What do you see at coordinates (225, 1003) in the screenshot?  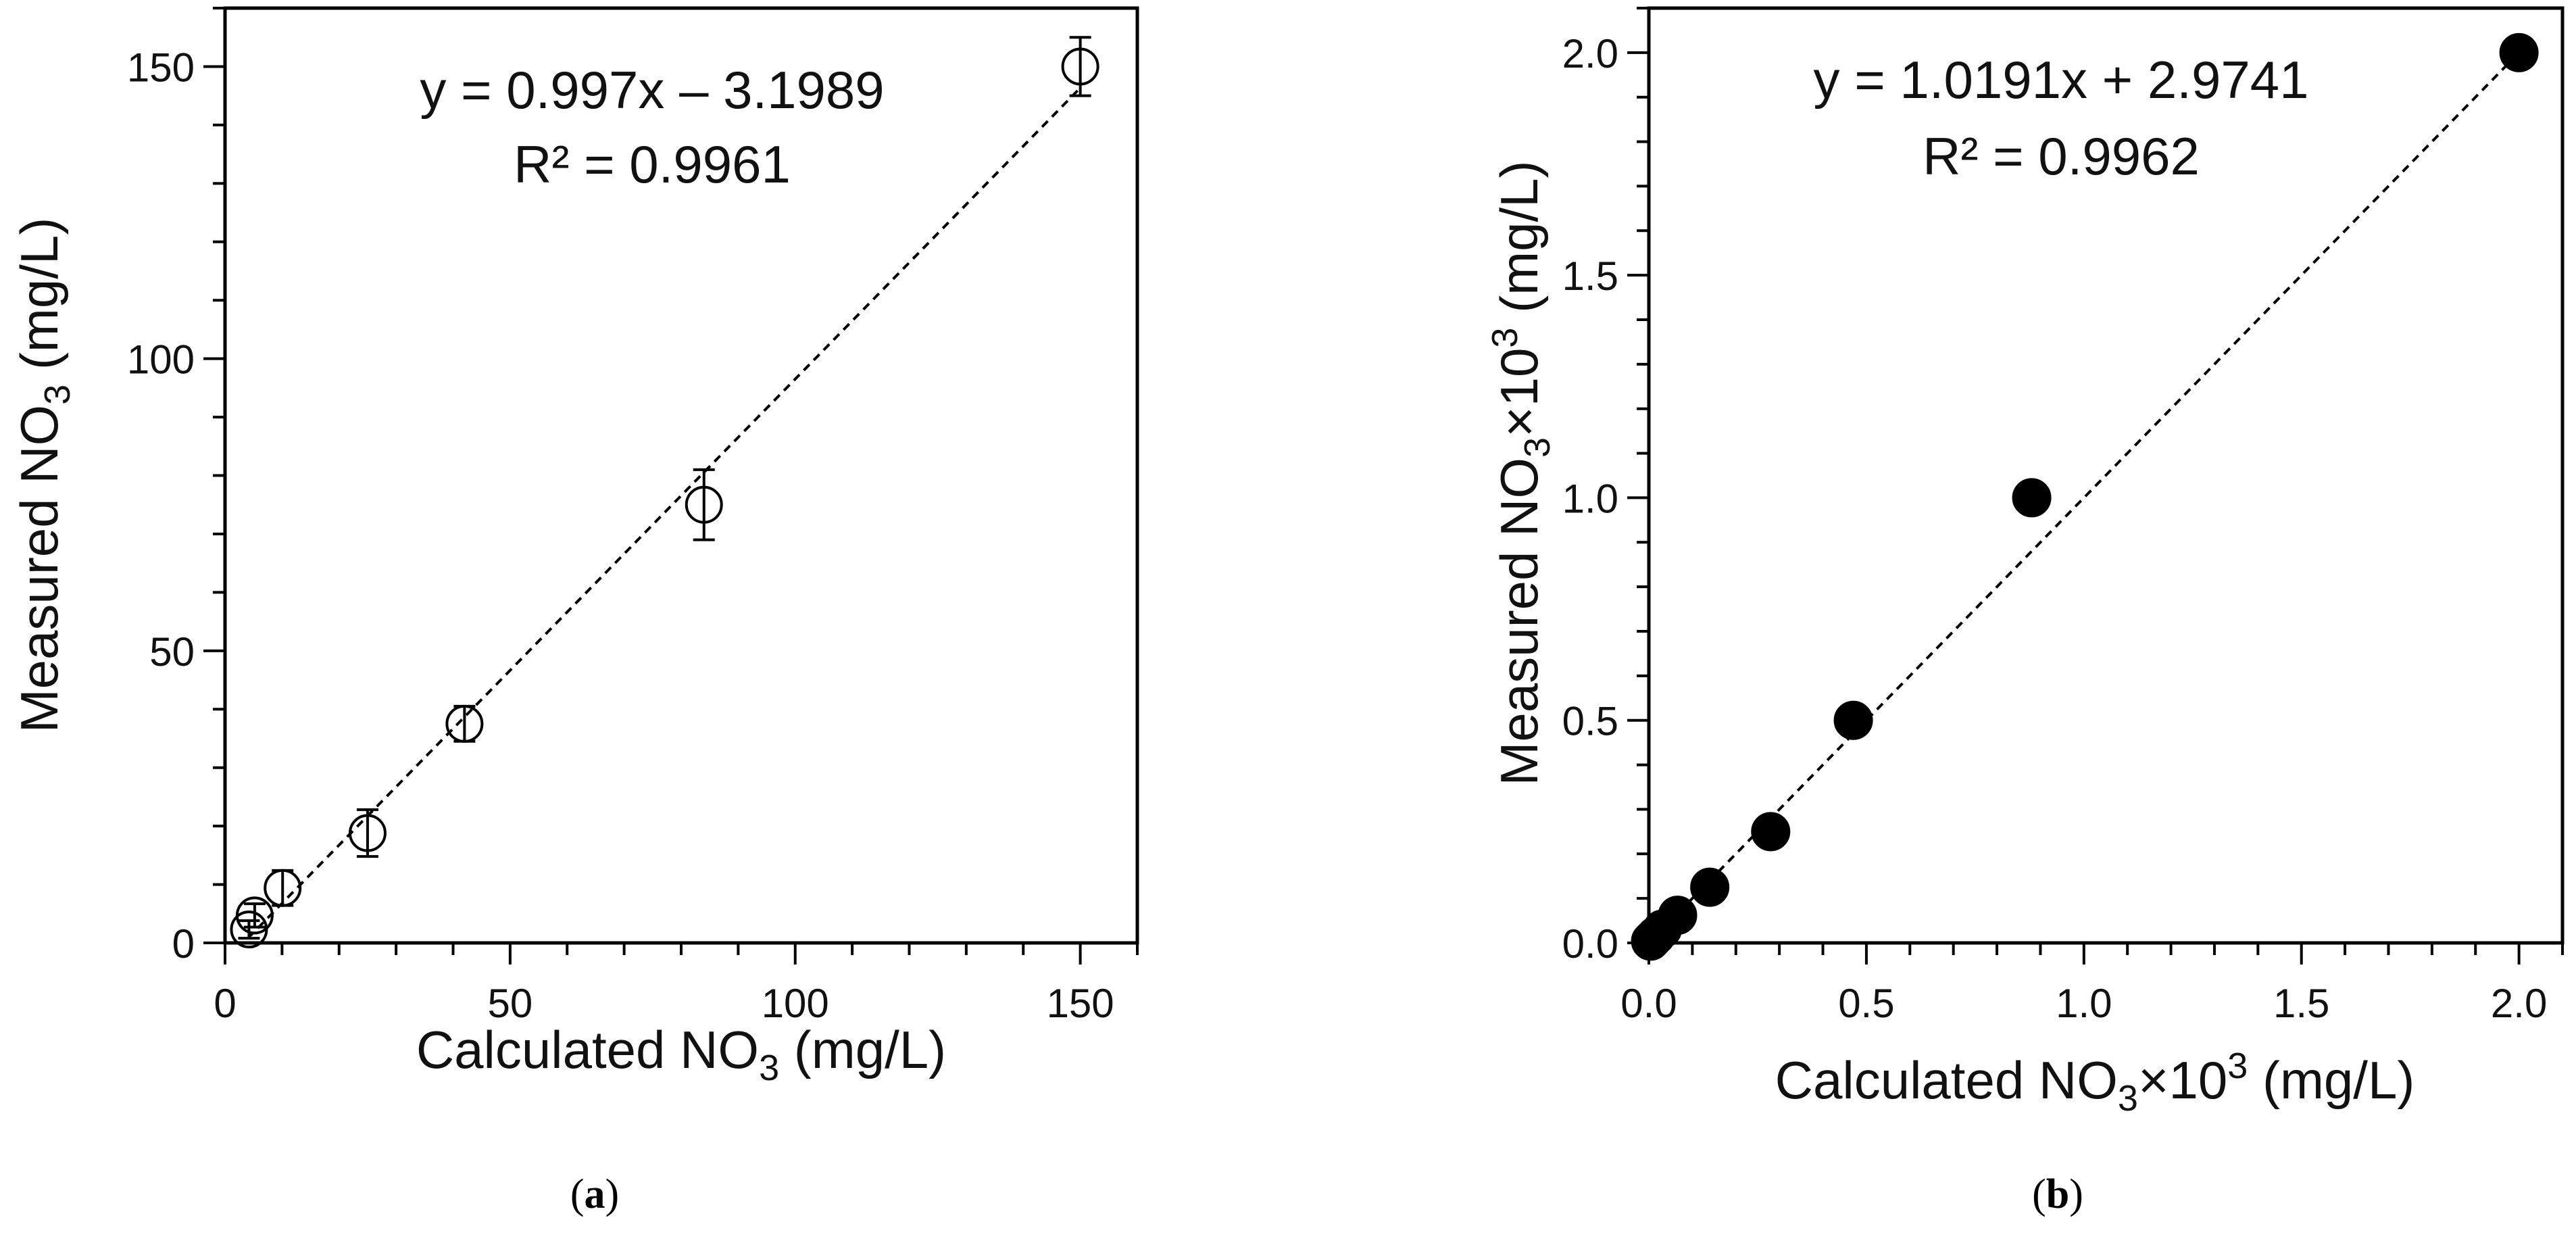 I see `panel-a-x-tick-label: 0` at bounding box center [225, 1003].